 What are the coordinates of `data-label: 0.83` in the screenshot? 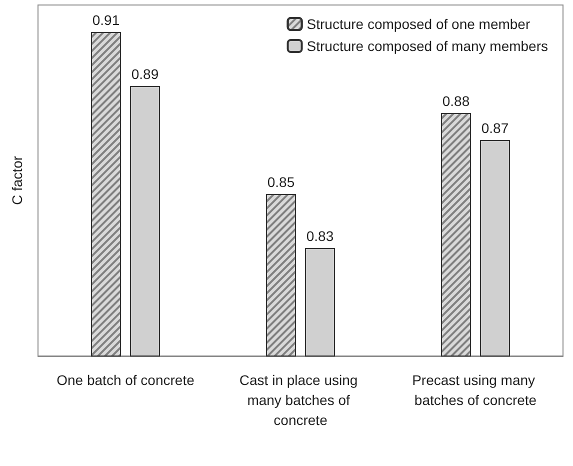 It's located at (320, 236).